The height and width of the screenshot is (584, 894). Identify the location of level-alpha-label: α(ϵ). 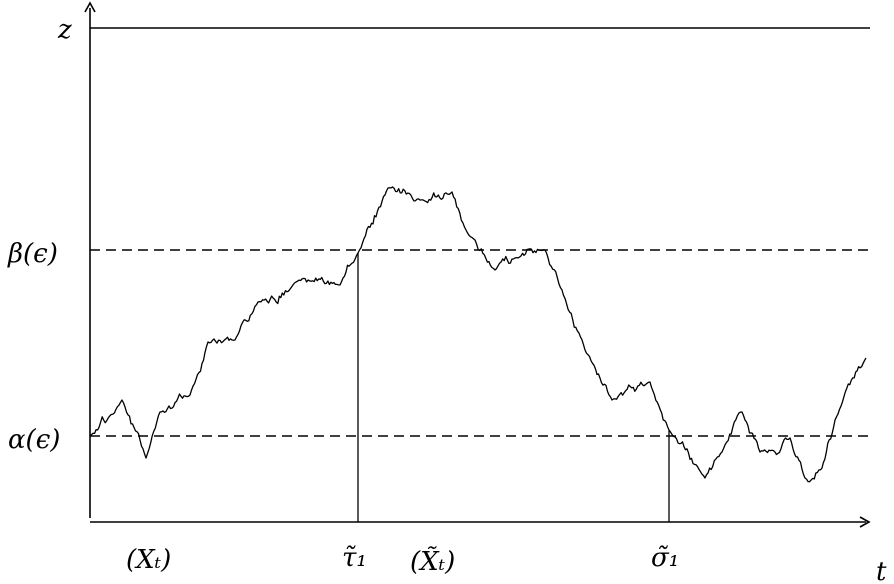
(34, 440).